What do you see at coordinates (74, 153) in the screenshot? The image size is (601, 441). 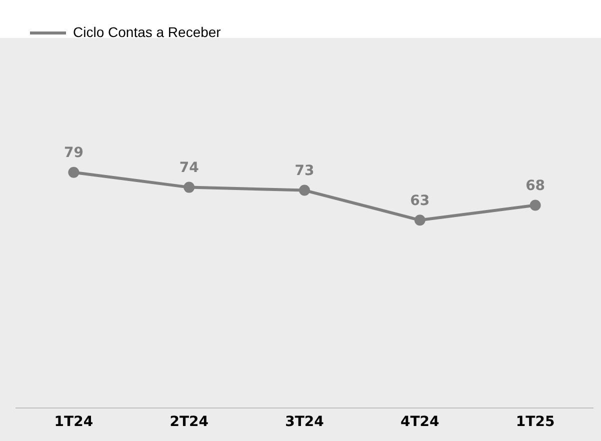 I see `data-label: 79` at bounding box center [74, 153].